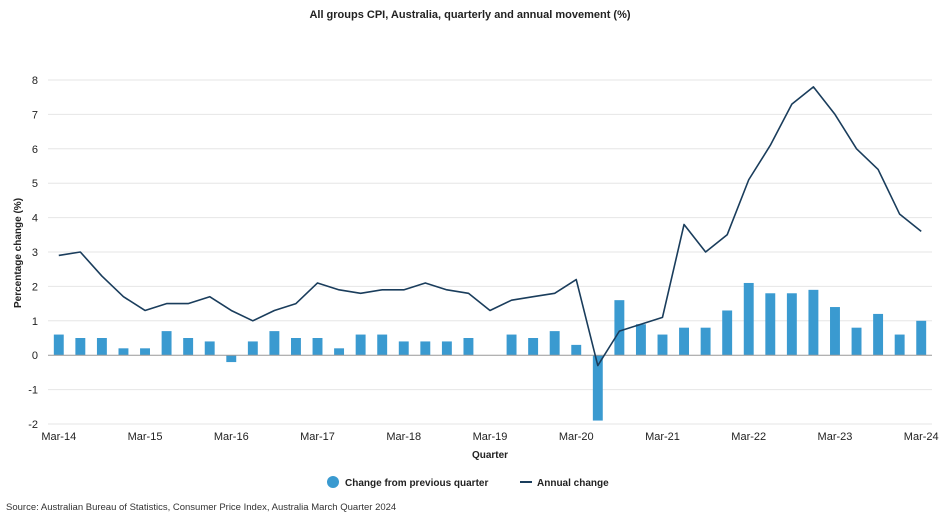 The height and width of the screenshot is (523, 940). I want to click on x-axis-title: Quarter, so click(490, 455).